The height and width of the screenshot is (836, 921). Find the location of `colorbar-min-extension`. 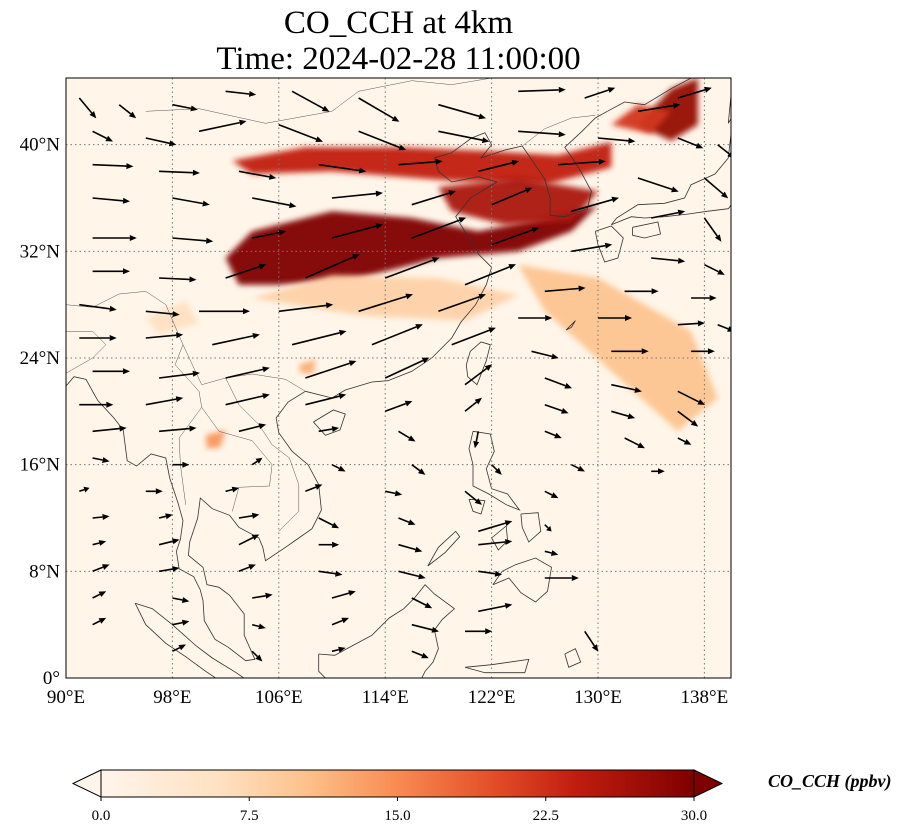

colorbar-min-extension is located at coordinates (86, 783).